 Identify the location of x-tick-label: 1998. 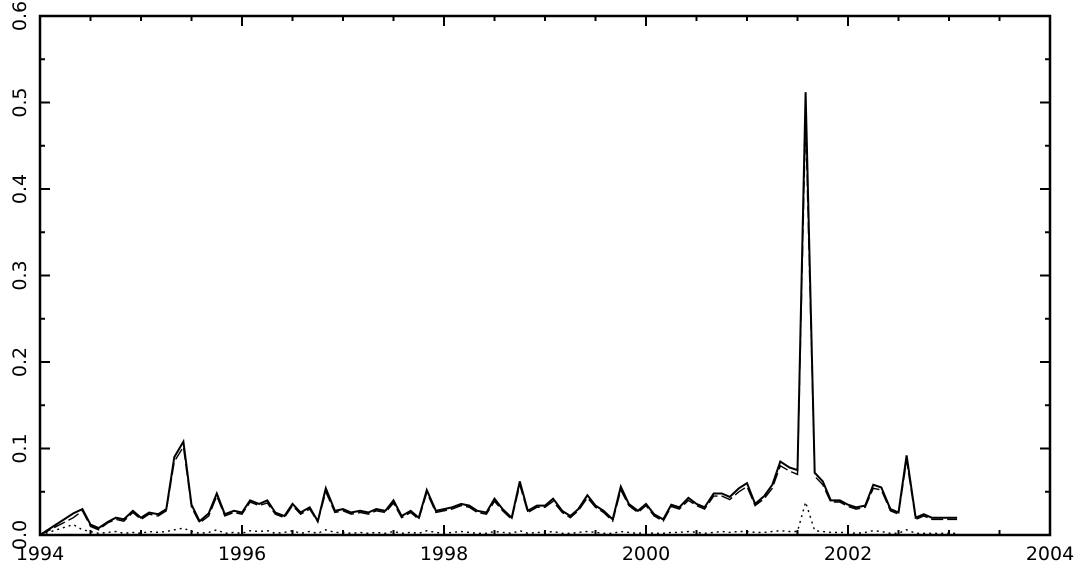
(444, 554).